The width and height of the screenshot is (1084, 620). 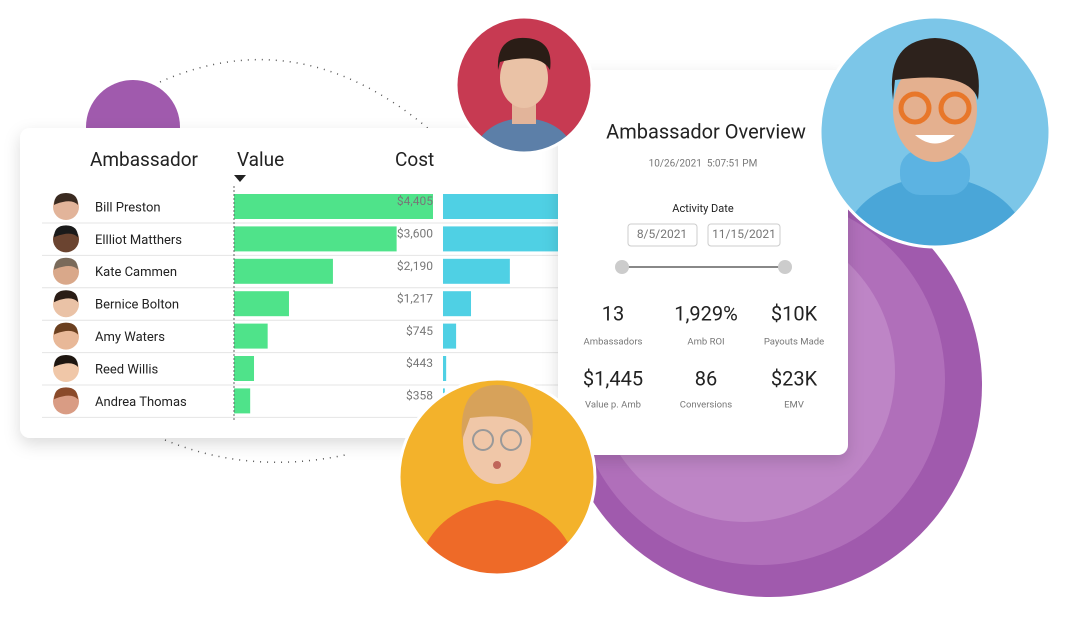 What do you see at coordinates (415, 266) in the screenshot?
I see `value-label: $2,190` at bounding box center [415, 266].